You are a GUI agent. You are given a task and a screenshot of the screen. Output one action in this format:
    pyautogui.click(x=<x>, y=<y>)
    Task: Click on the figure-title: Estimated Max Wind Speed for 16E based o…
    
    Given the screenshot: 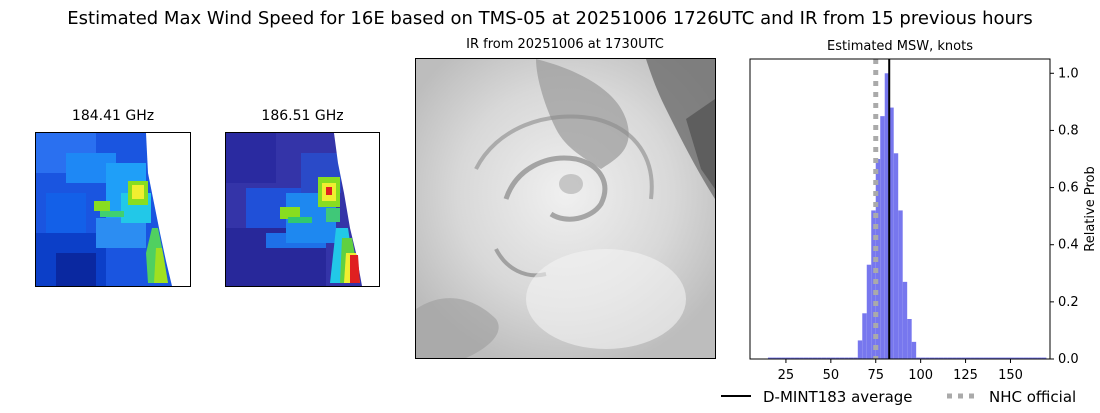 What is the action you would take?
    pyautogui.click(x=550, y=18)
    